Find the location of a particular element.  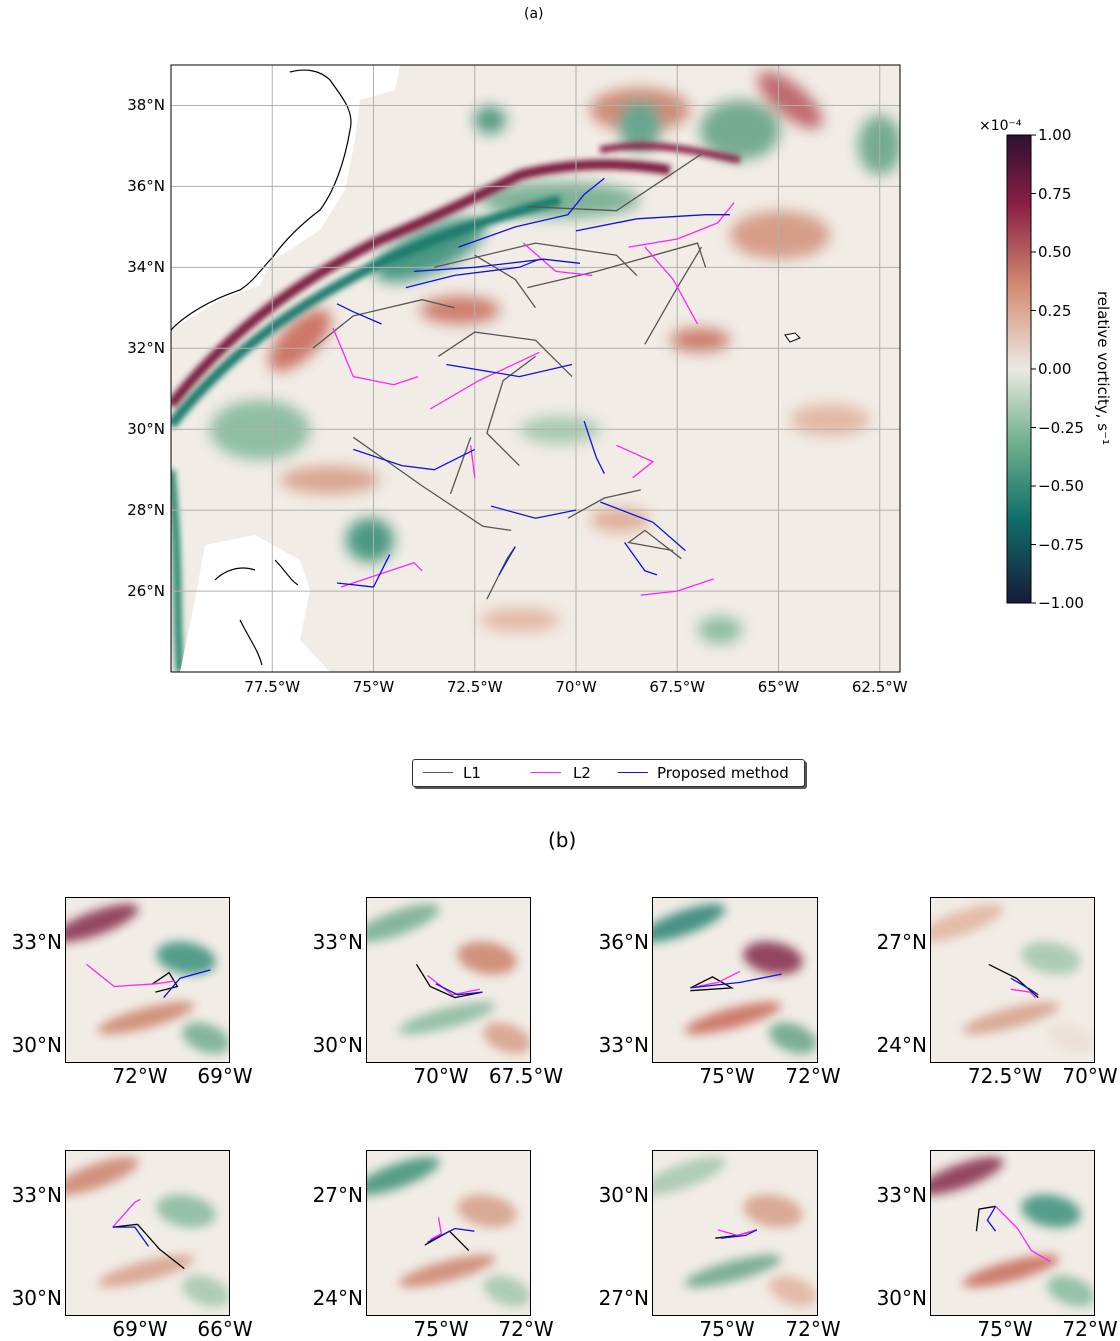

small-panel-b1 is located at coordinates (147, 980).